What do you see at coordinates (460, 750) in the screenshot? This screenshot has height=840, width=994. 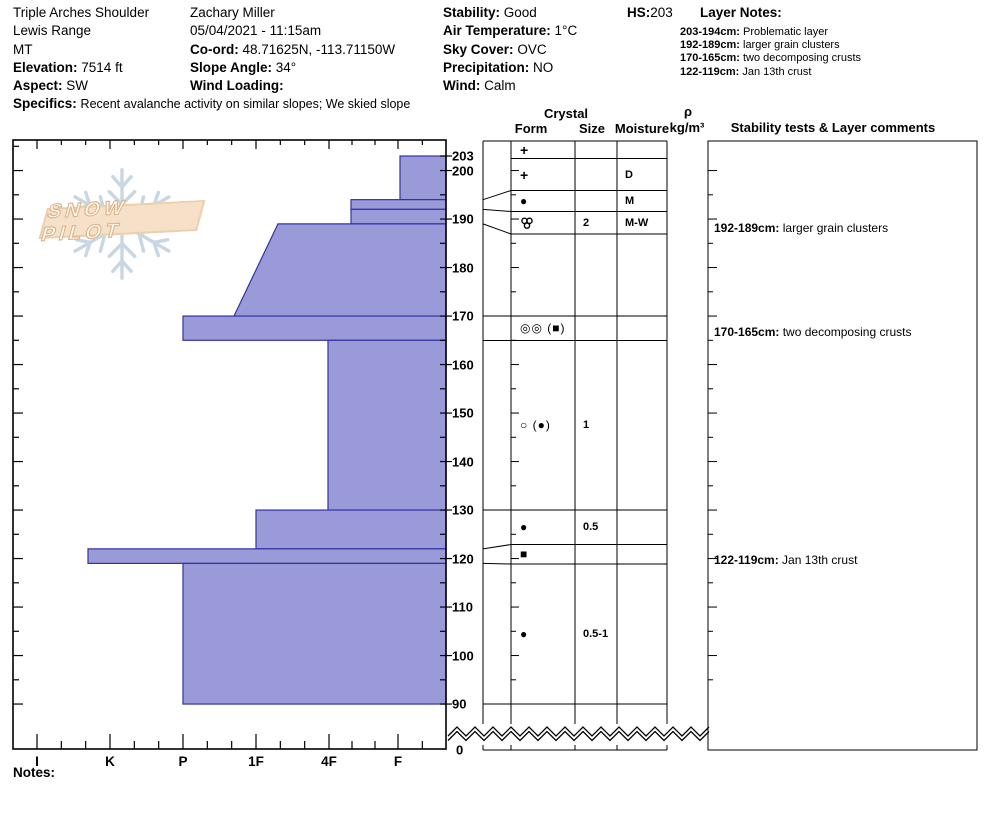 I see `ground-label: 0` at bounding box center [460, 750].